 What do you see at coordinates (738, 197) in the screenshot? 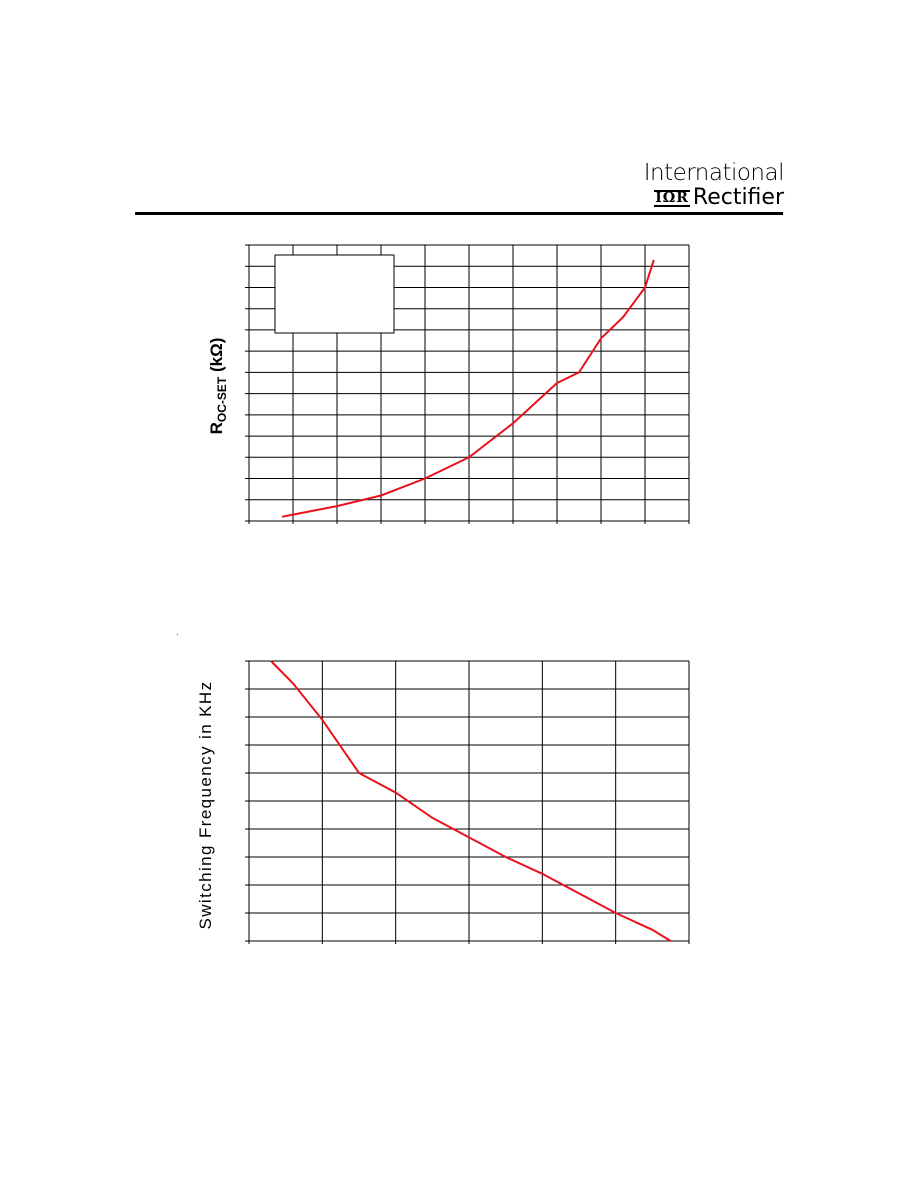
I see `logo-text-rectifier: Rectifier` at bounding box center [738, 197].